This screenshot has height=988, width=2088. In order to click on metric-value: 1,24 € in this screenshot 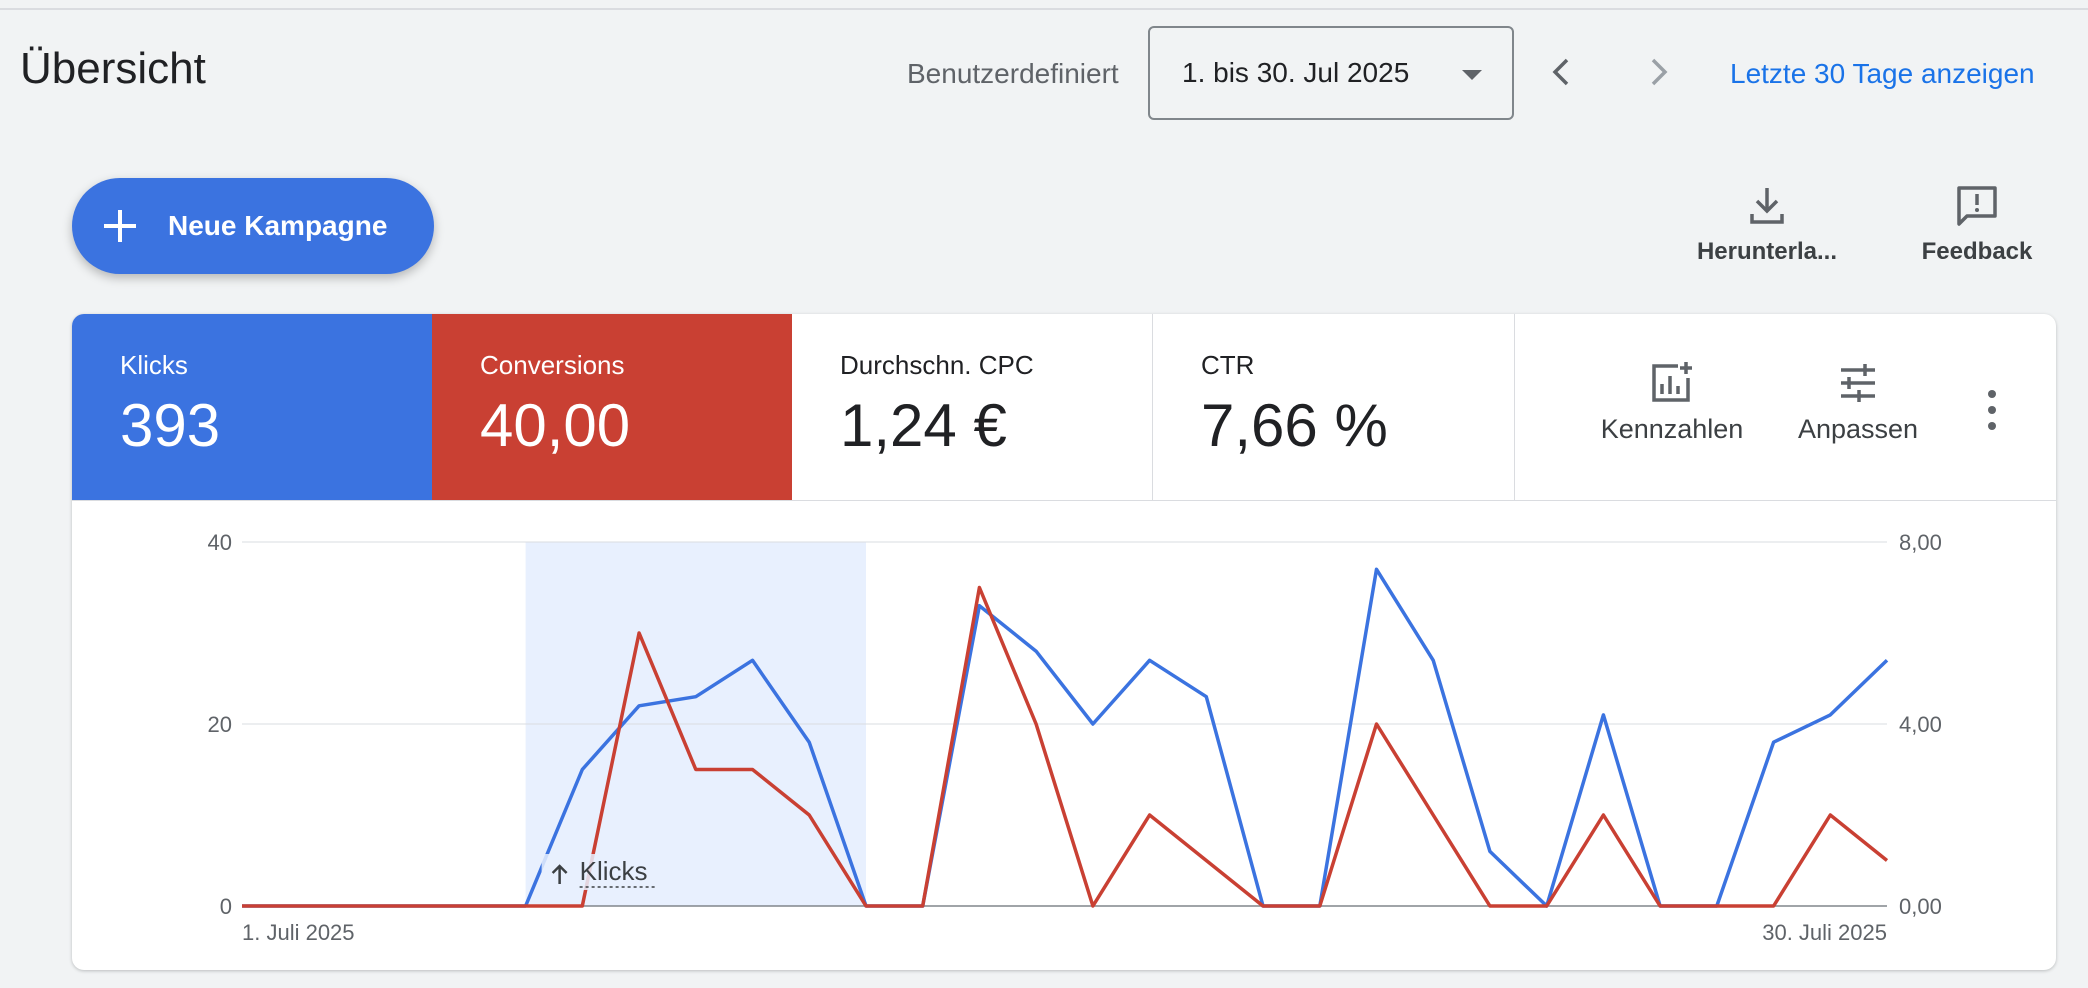, I will do `click(923, 425)`.